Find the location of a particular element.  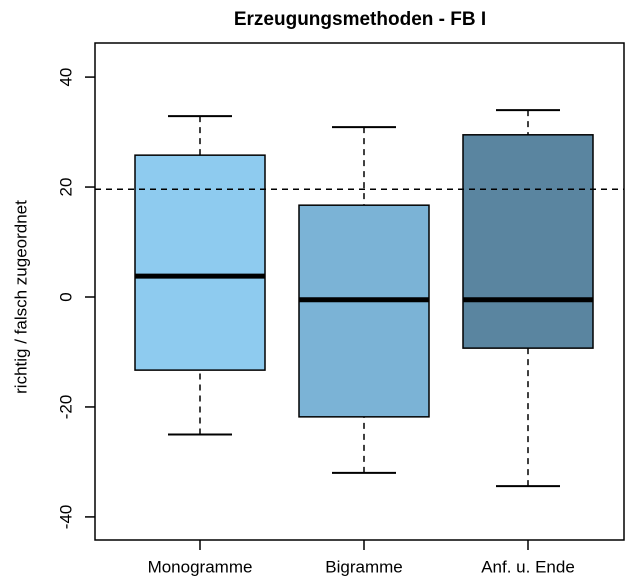

x-tick-label: Bigramme is located at coordinates (363, 566).